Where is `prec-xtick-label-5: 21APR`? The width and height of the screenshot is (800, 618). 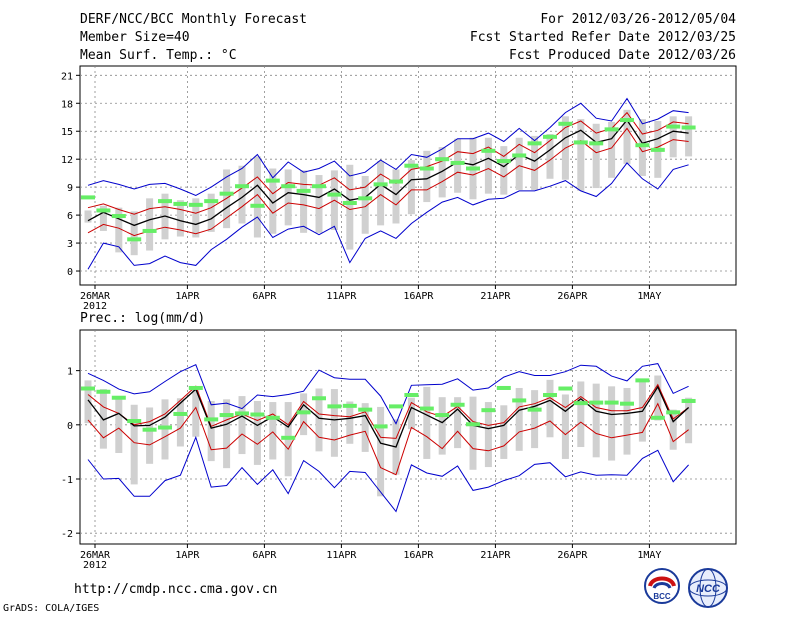 prec-xtick-label-5: 21APR is located at coordinates (495, 555).